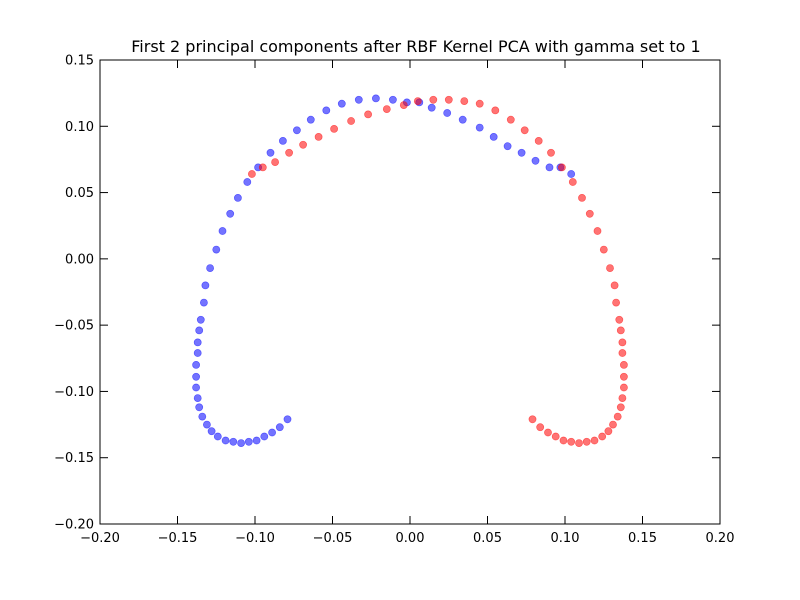  I want to click on y-tick-label: 0.00, so click(79, 259).